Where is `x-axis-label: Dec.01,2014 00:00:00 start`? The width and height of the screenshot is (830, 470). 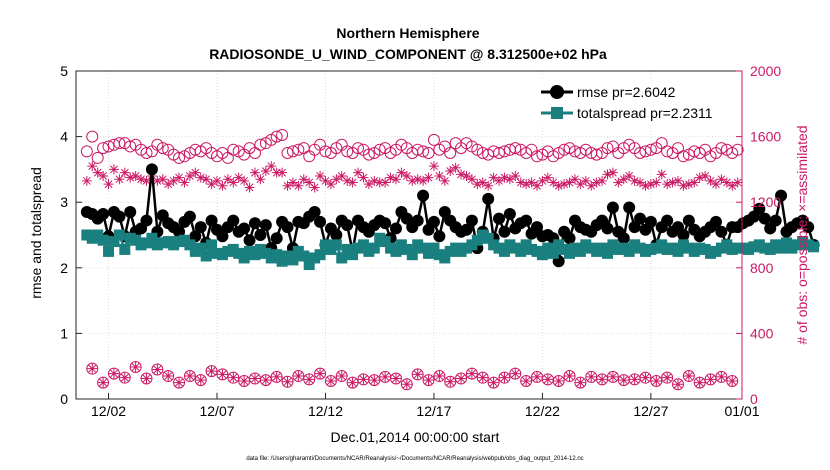
x-axis-label: Dec.01,2014 00:00:00 start is located at coordinates (415, 437).